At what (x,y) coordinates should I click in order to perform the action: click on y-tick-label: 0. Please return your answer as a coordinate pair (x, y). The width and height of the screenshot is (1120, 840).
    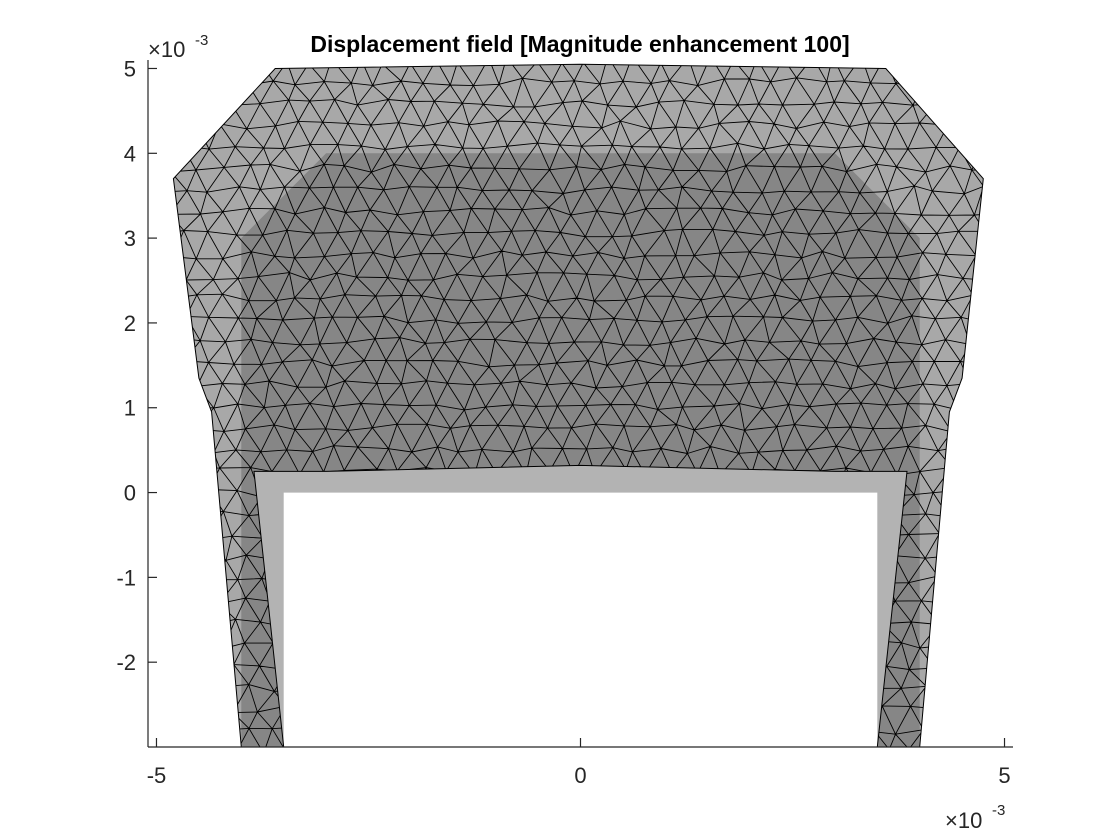
    Looking at the image, I should click on (130, 493).